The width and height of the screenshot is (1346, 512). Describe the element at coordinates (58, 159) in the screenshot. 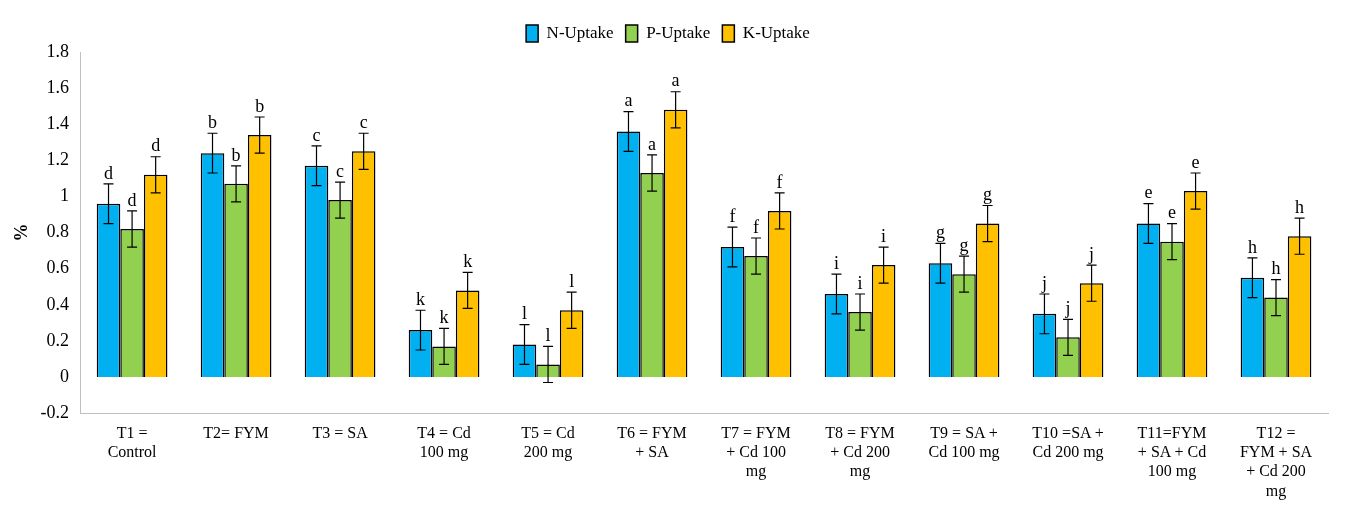

I see `y-tick-label: 1.2` at that location.